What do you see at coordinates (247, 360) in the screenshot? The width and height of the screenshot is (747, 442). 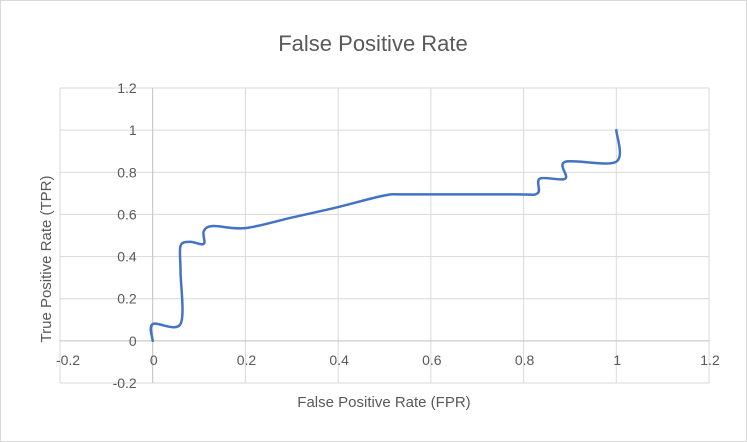 I see `x-tick-label: 0.2` at bounding box center [247, 360].